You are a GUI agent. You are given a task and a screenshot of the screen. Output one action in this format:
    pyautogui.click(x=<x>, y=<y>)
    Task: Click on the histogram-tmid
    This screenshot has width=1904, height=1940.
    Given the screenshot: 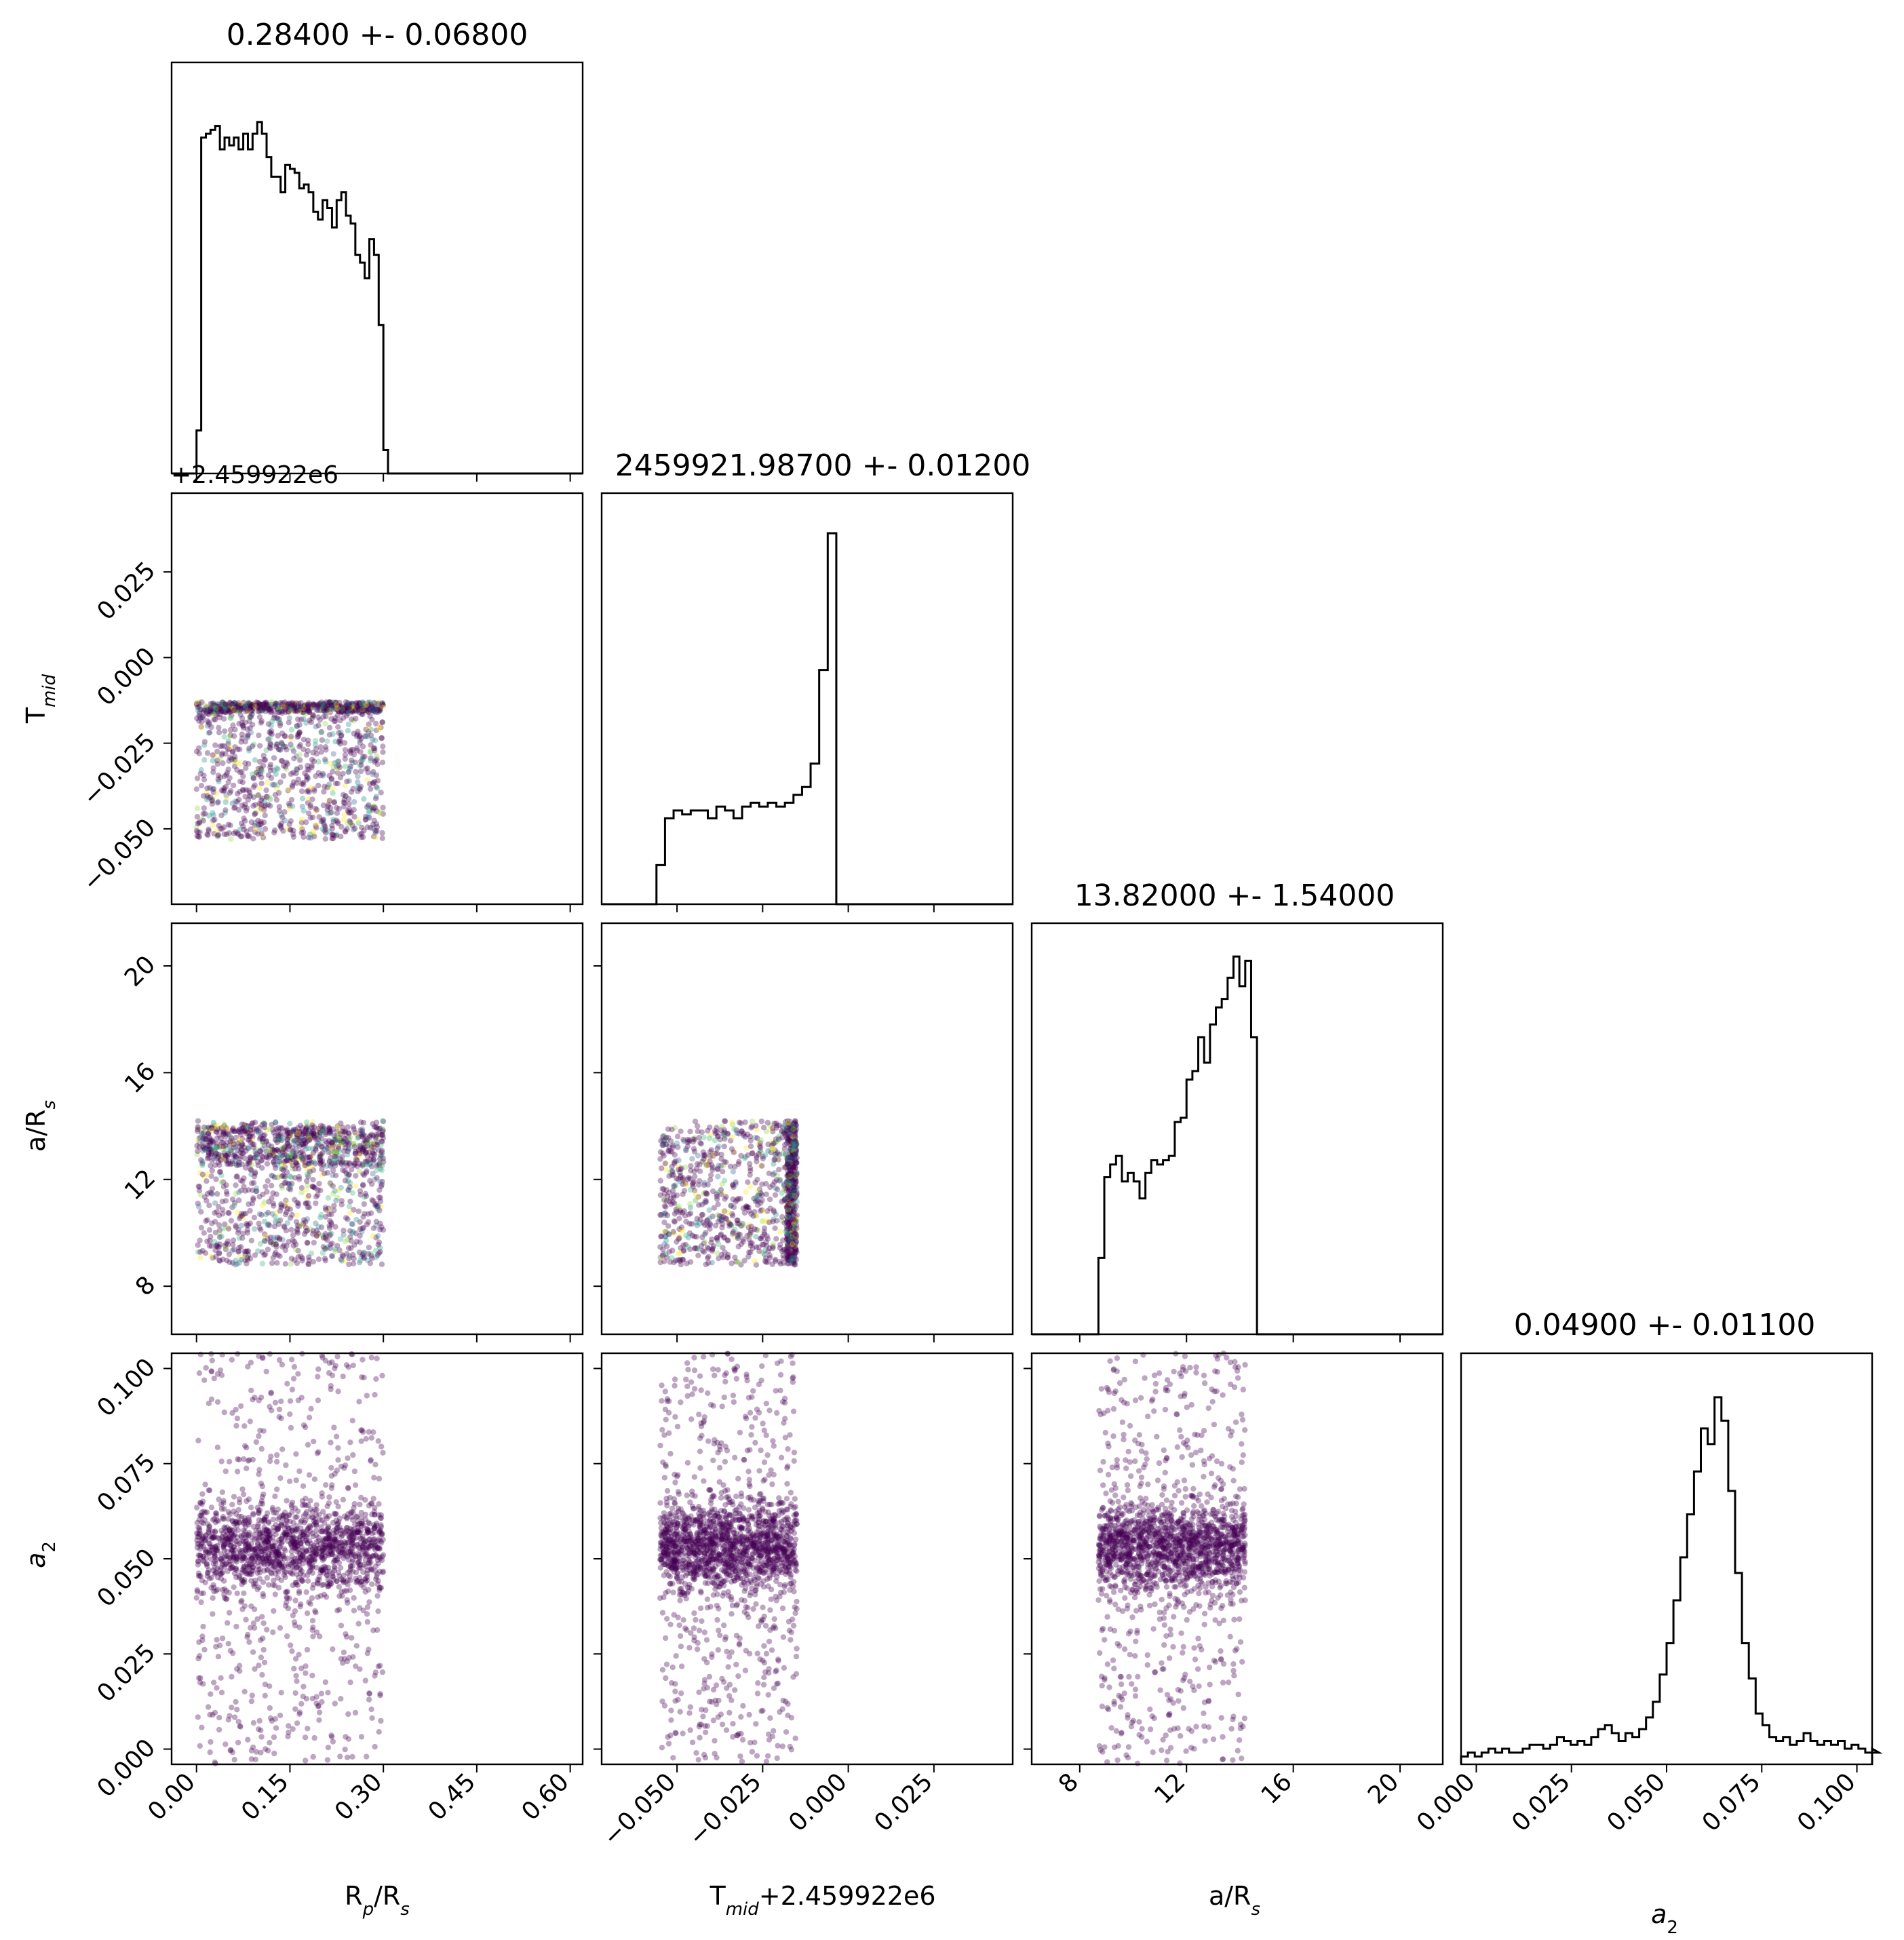 What is the action you would take?
    pyautogui.click(x=808, y=719)
    